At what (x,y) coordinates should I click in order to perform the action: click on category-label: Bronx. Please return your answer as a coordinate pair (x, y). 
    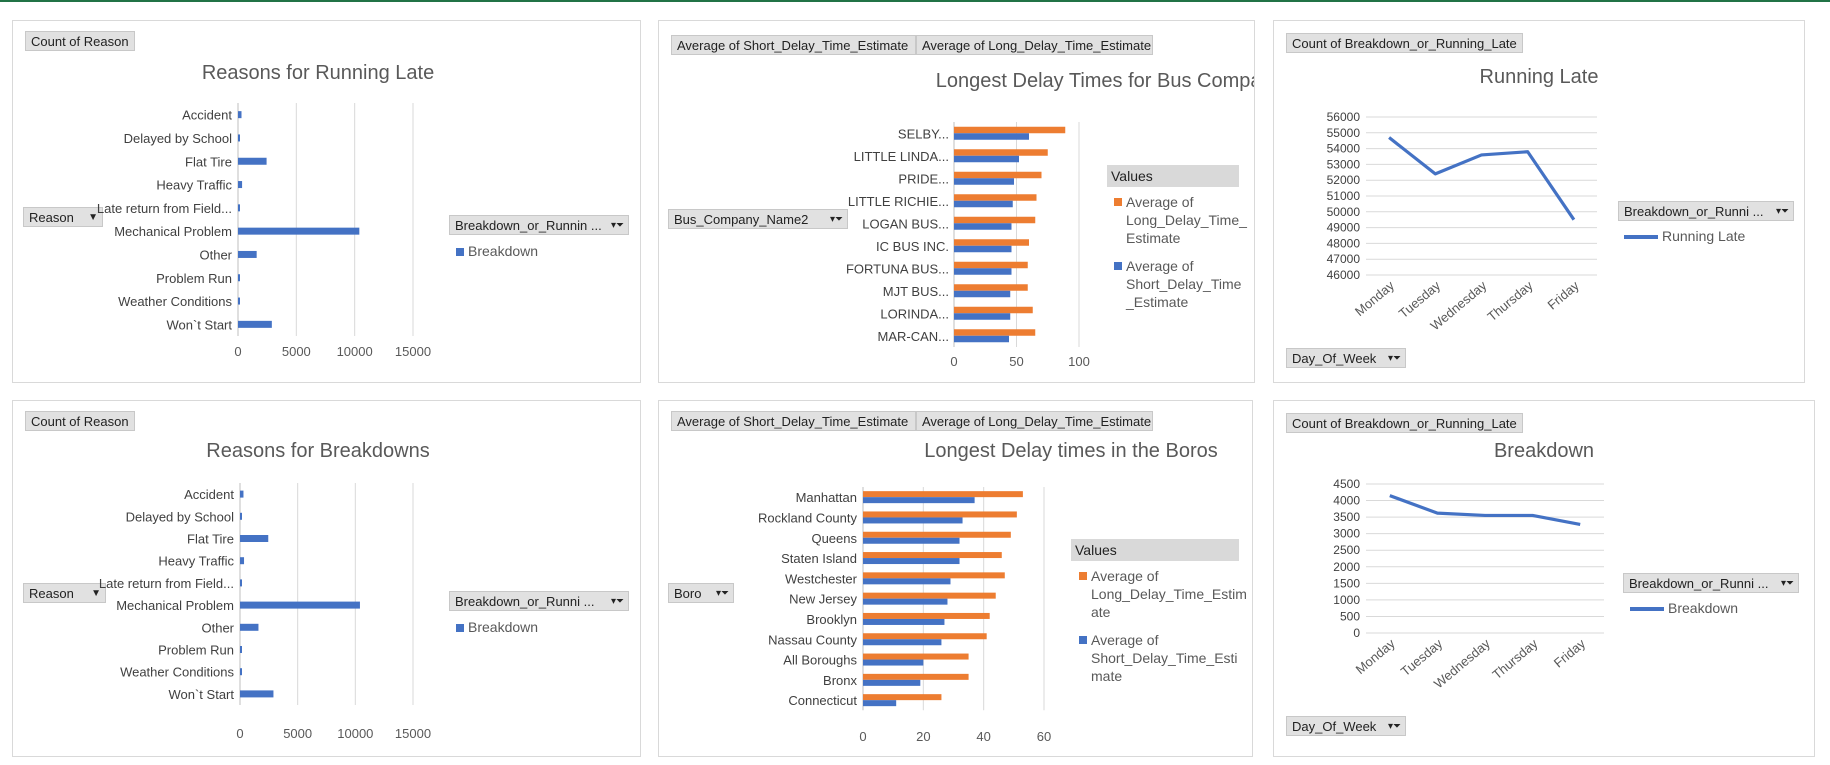
    Looking at the image, I should click on (840, 680).